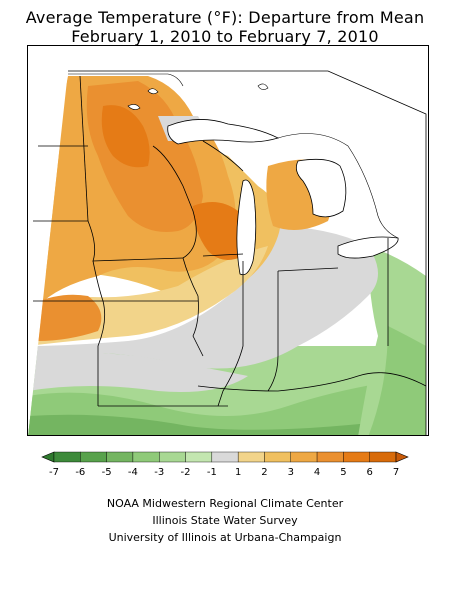 The width and height of the screenshot is (450, 600). Describe the element at coordinates (153, 91) in the screenshot. I see `small-lake-mn` at that location.